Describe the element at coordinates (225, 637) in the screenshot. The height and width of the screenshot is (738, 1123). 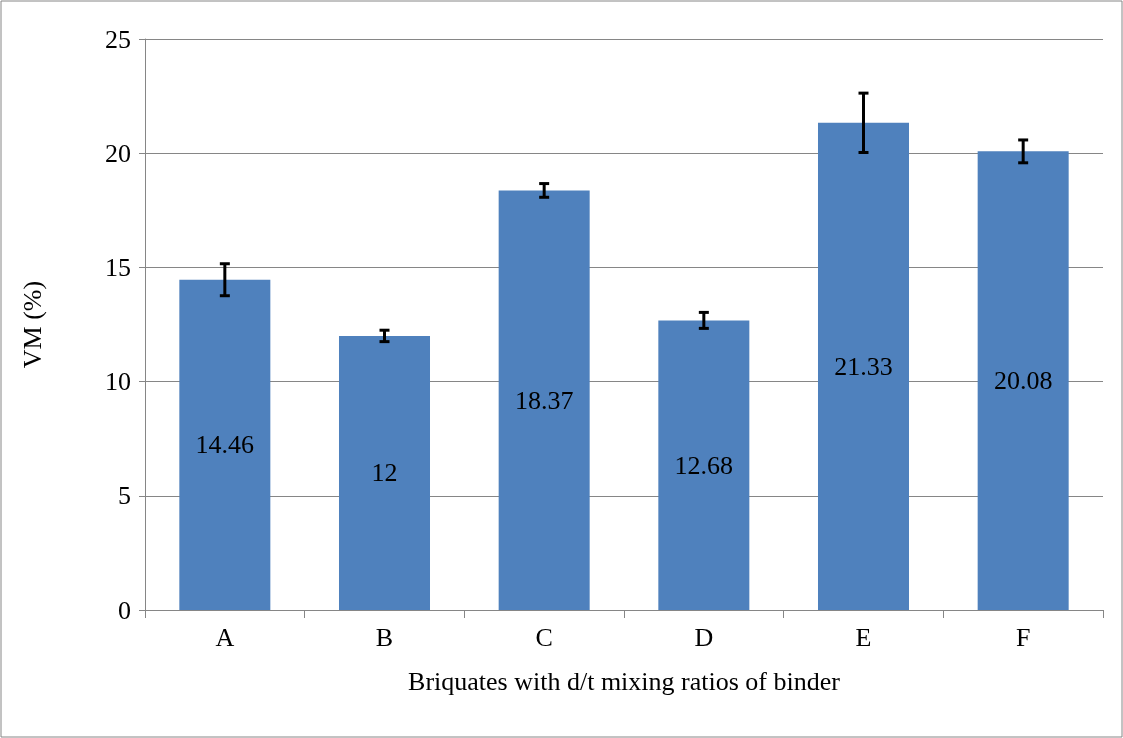
I see `x-tick-label: A` at that location.